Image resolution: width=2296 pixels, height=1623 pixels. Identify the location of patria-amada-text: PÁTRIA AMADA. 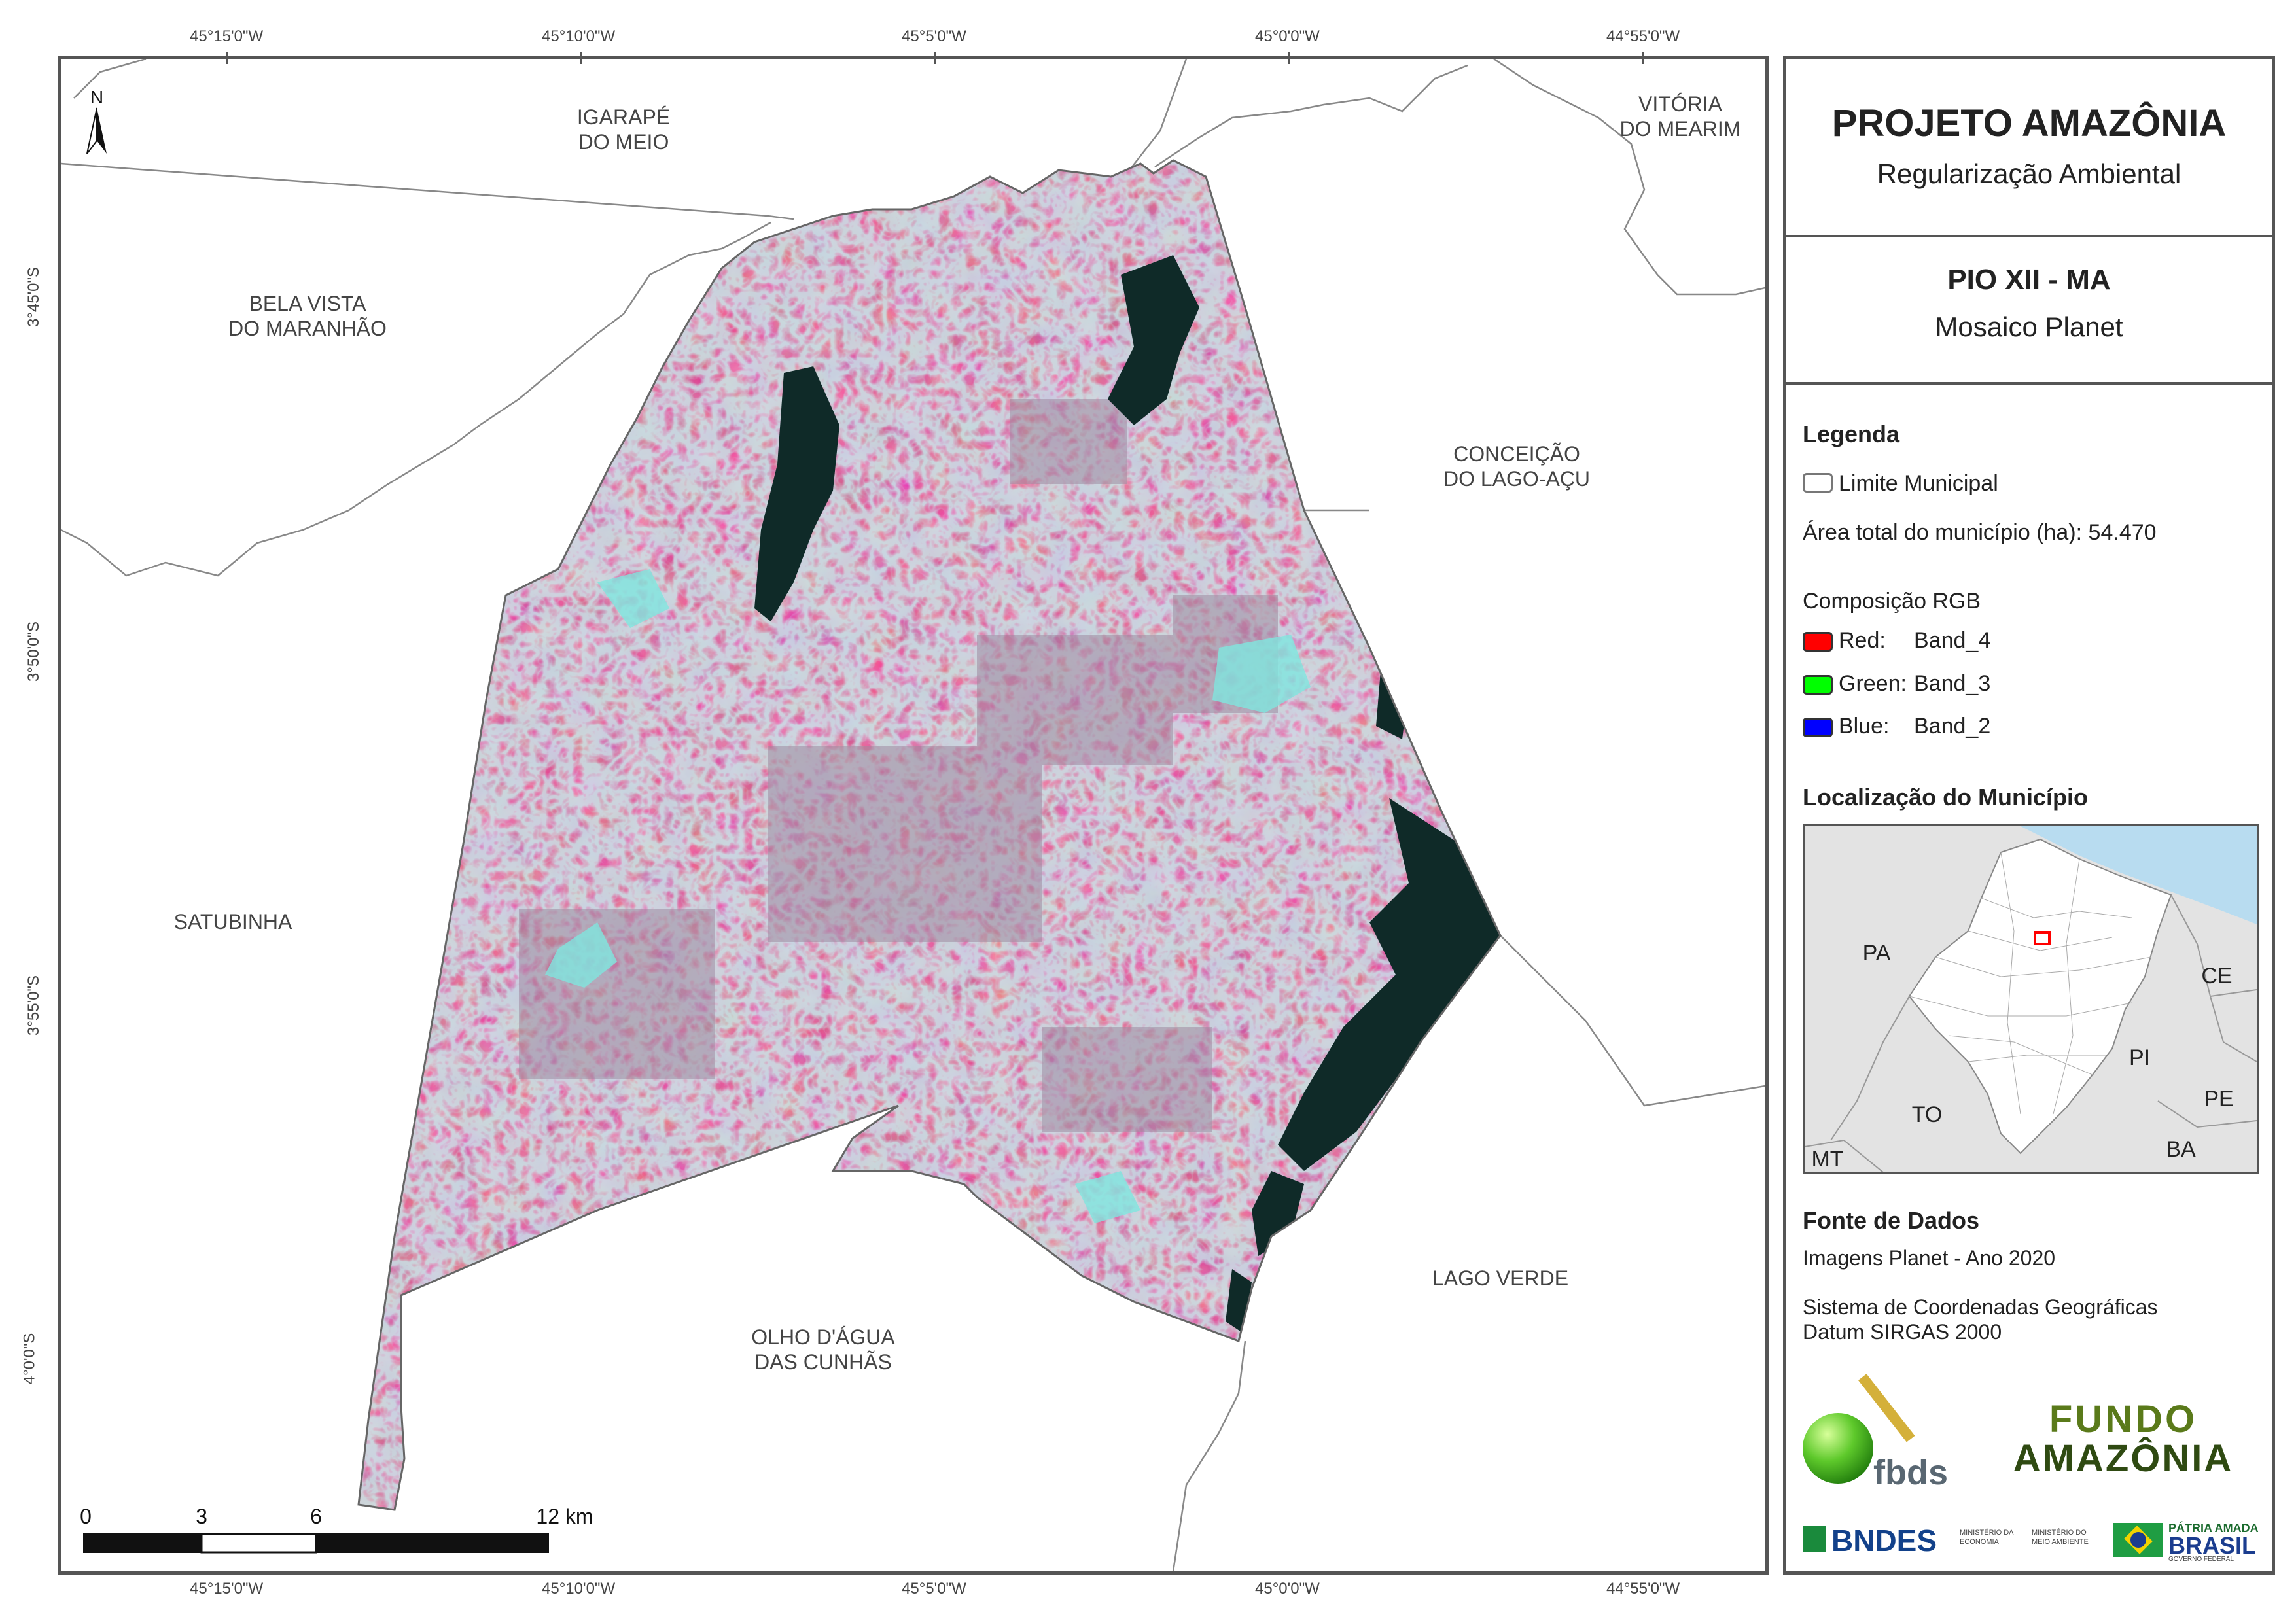
(2213, 1529).